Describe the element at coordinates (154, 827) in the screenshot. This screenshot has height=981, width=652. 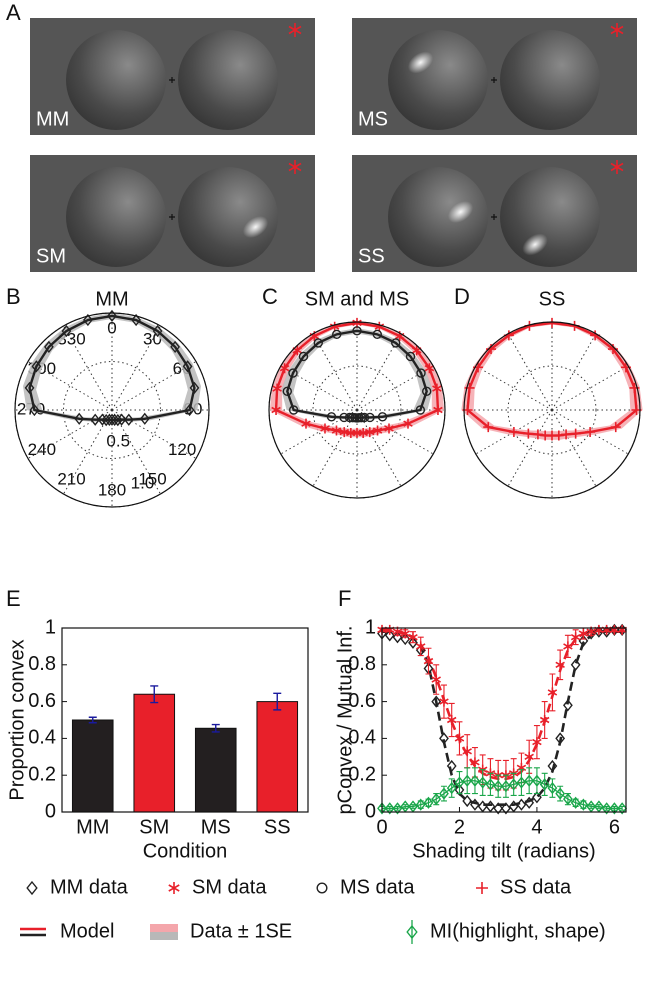
I see `x-tick-label: SM` at that location.